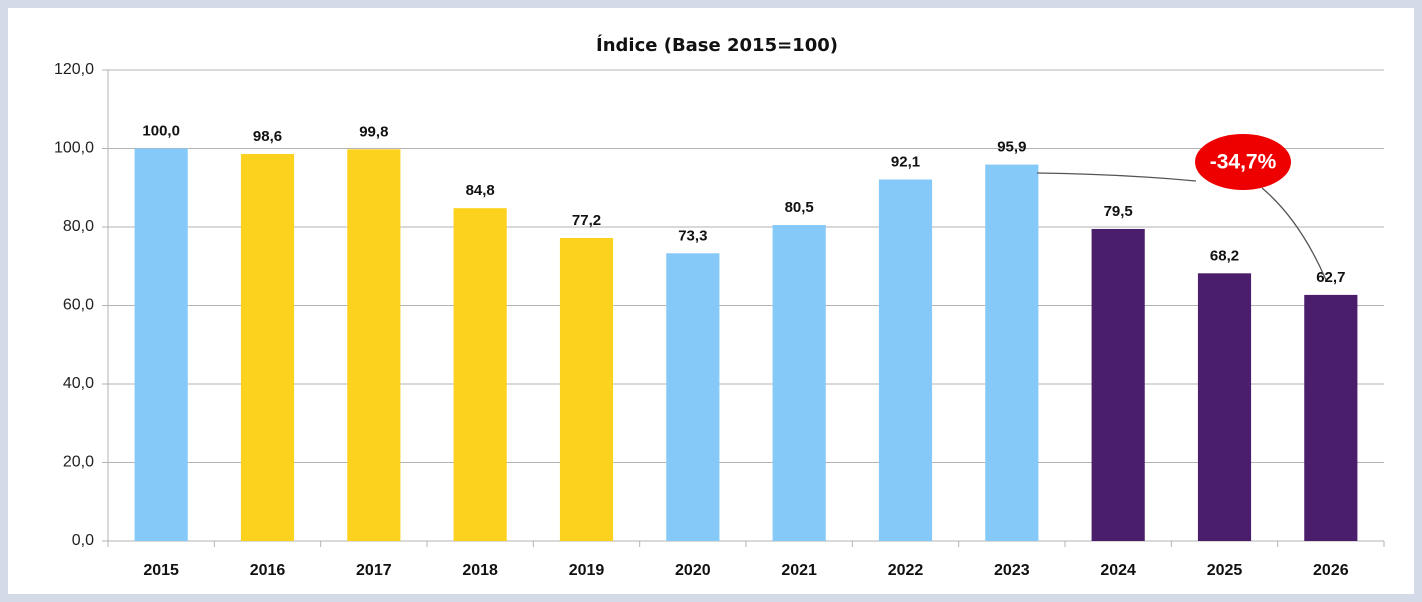 The height and width of the screenshot is (602, 1422). What do you see at coordinates (1225, 570) in the screenshot?
I see `x-tick-label: 2025` at bounding box center [1225, 570].